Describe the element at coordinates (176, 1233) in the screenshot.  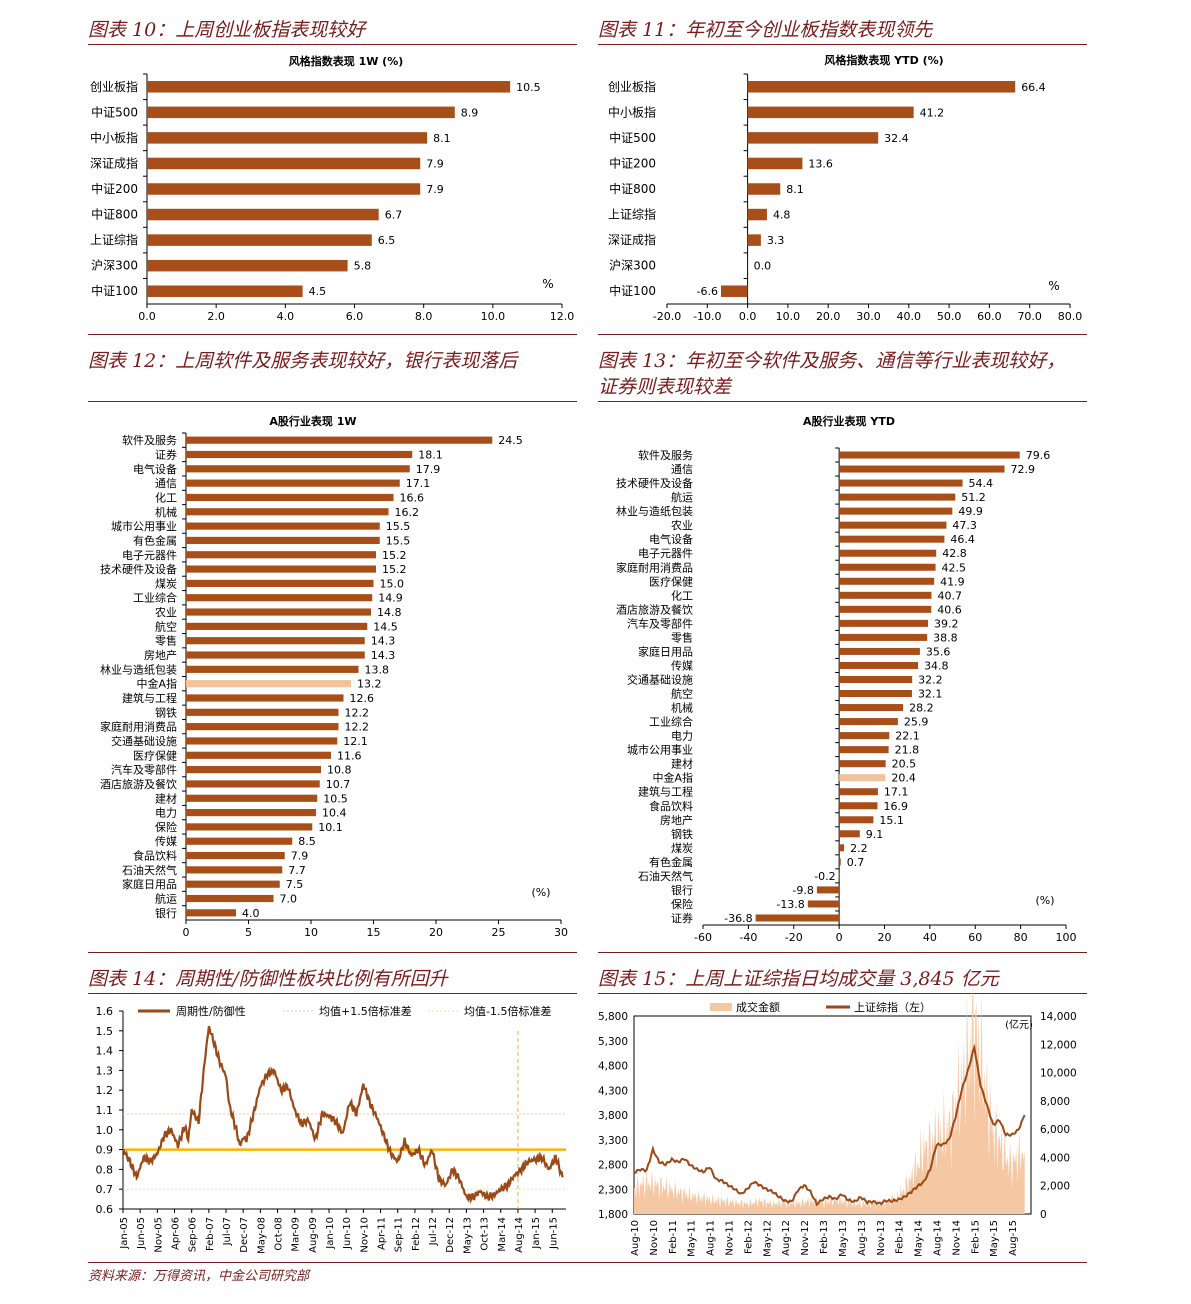
I see `x-tick-label: Apr-06` at that location.